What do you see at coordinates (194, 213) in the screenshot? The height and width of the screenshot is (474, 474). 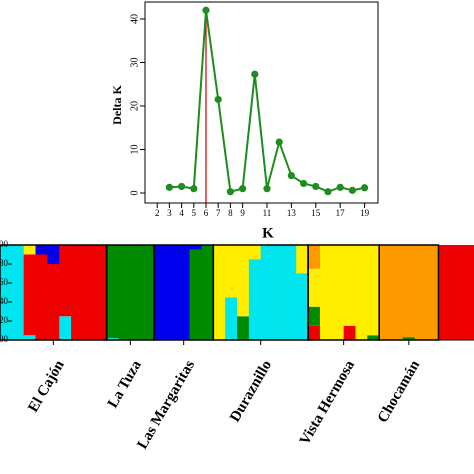 I see `x-tick-label: 5` at bounding box center [194, 213].